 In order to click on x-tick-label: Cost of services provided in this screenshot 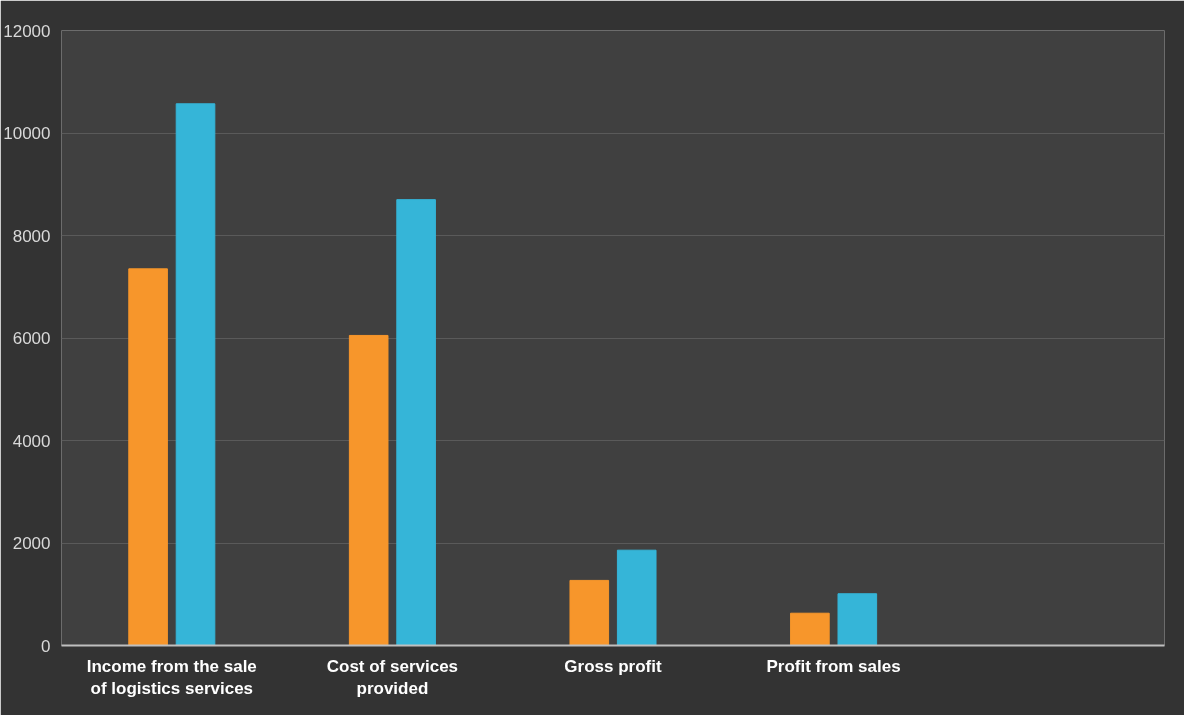, I will do `click(392, 677)`.